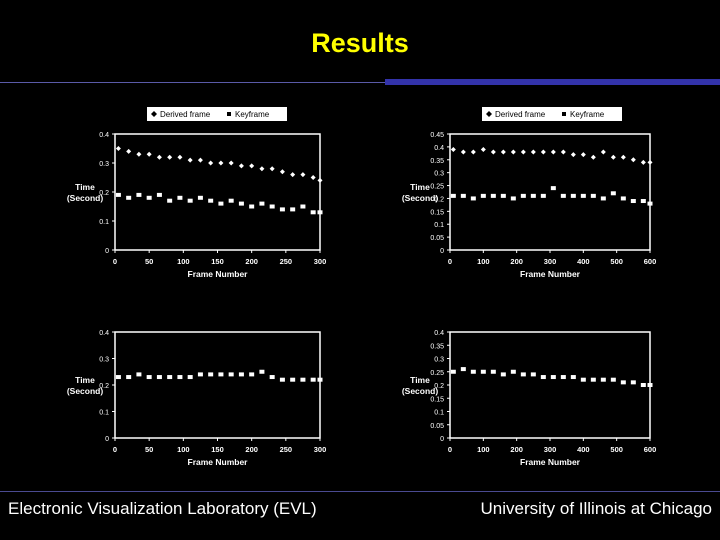 This screenshot has height=540, width=720. I want to click on legend-entry: Keyframe, so click(252, 114).